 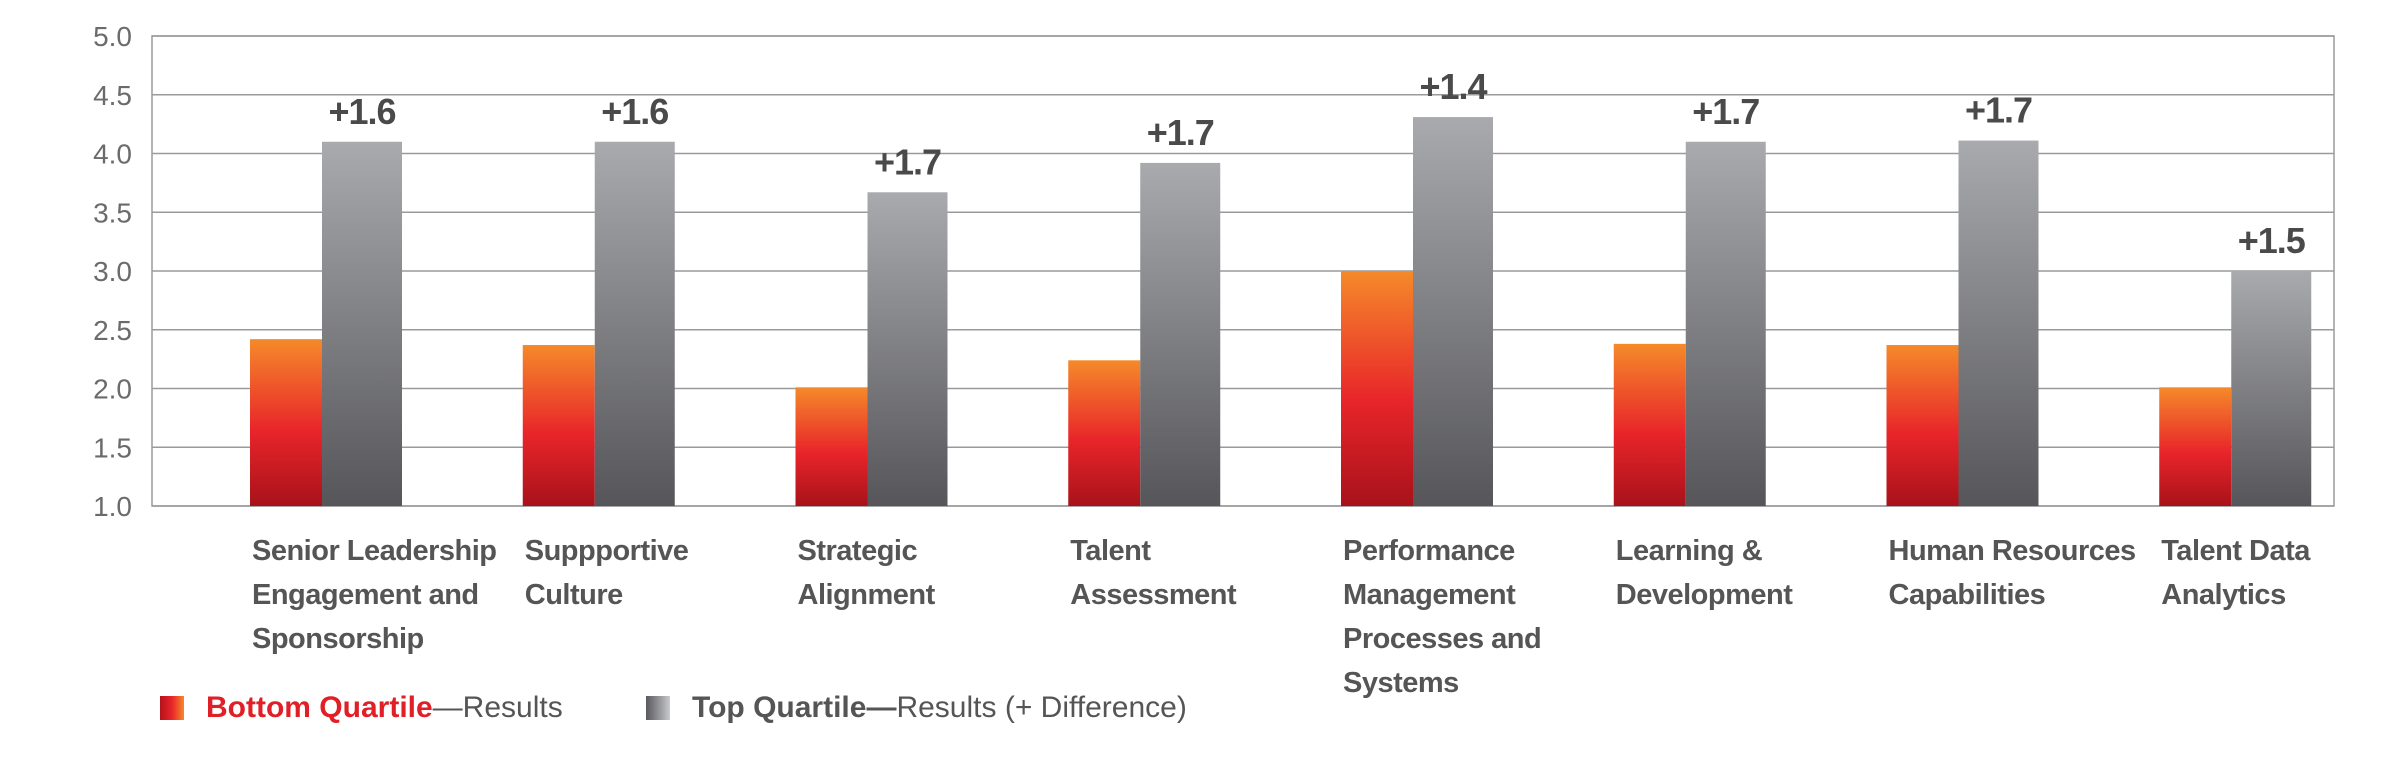 I want to click on category-label: Human Resources, so click(x=2012, y=551).